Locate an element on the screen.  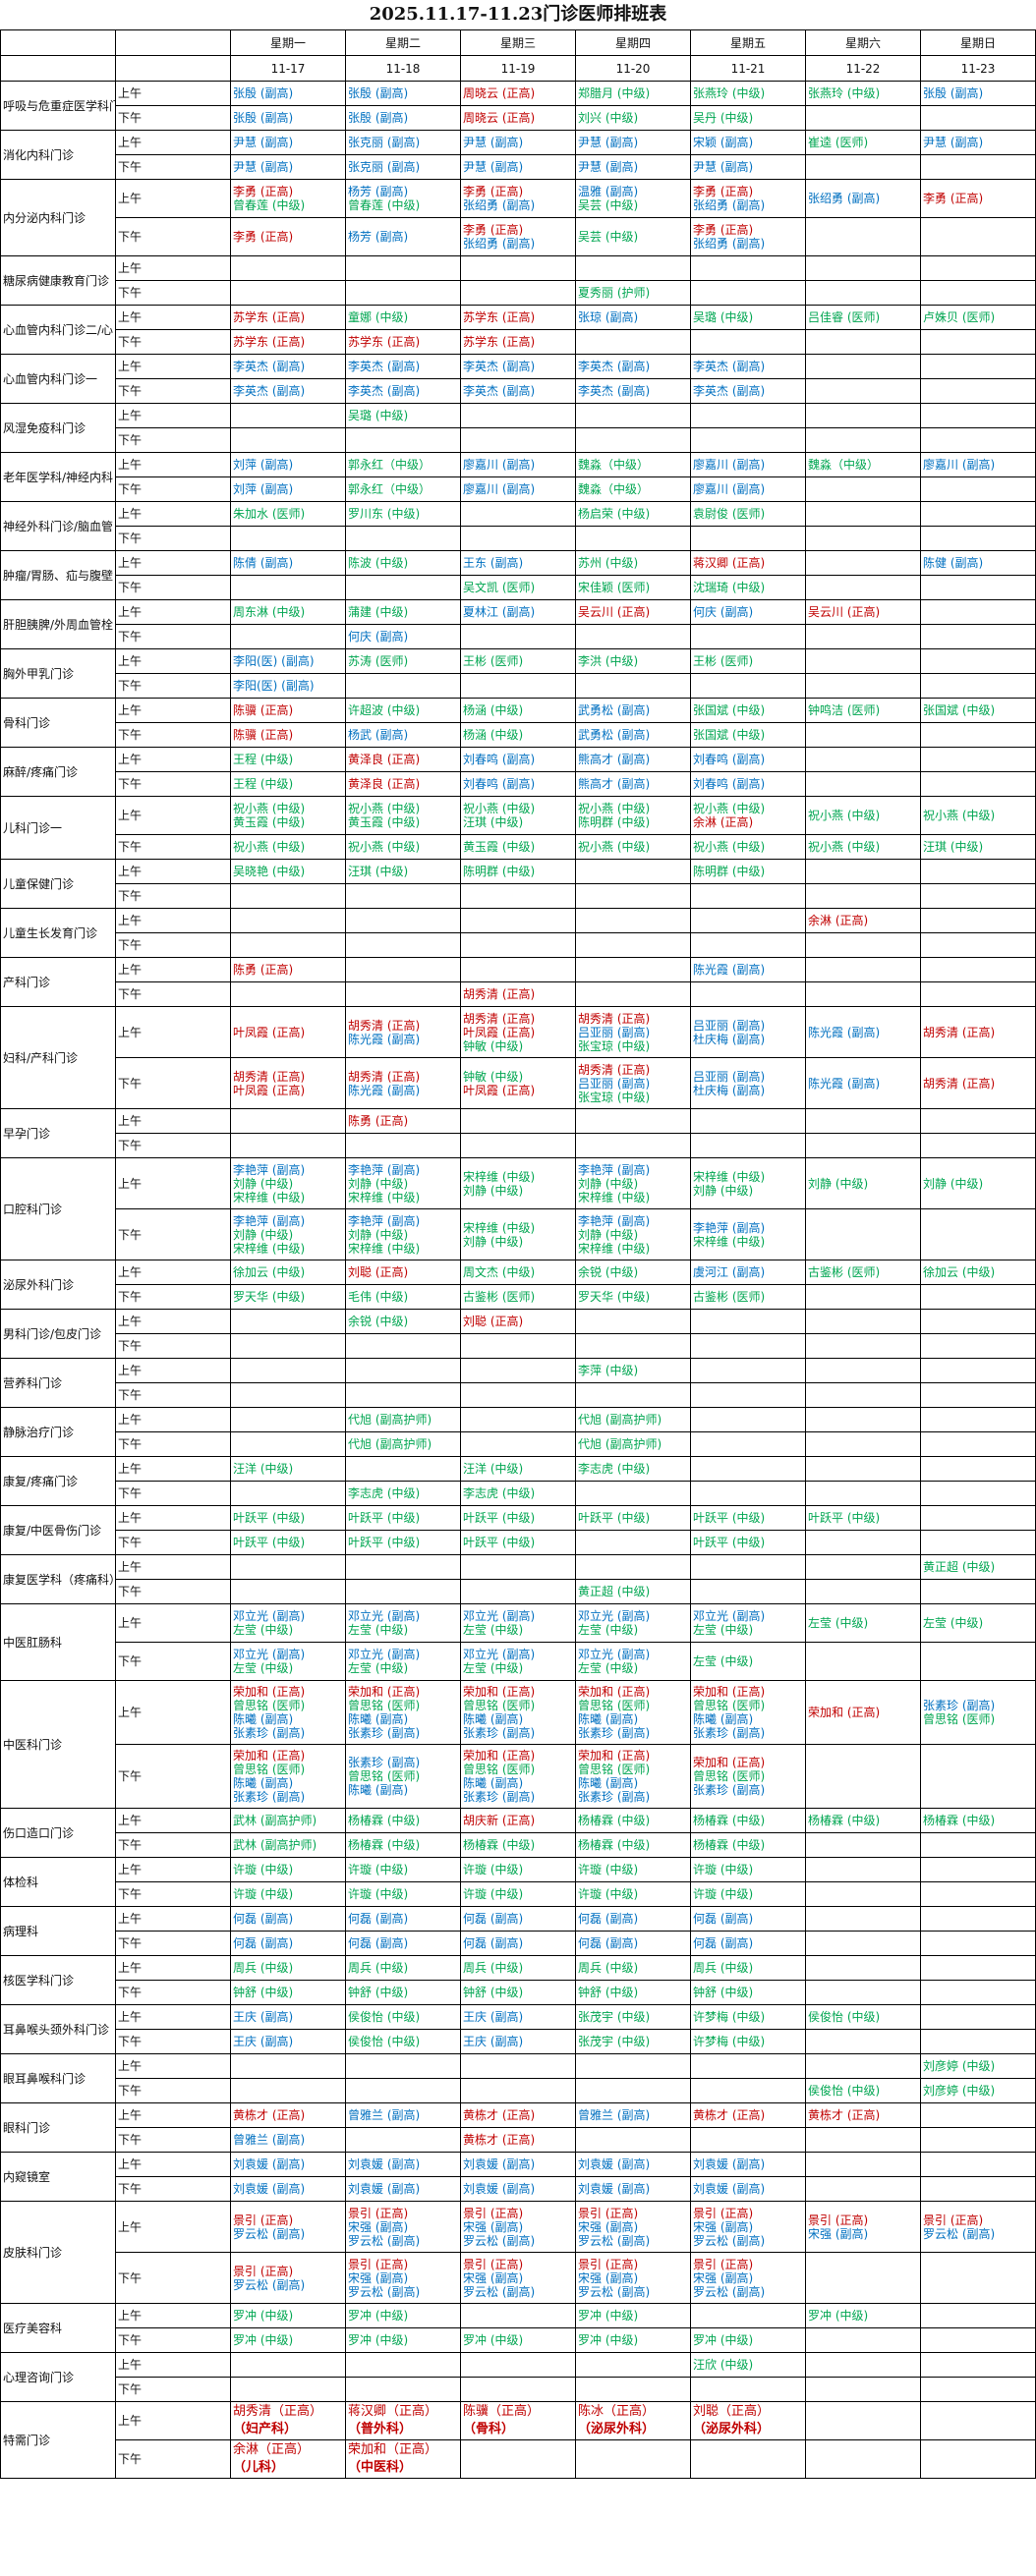
doctor-entry: 尹慧 (副高) is located at coordinates (953, 142).